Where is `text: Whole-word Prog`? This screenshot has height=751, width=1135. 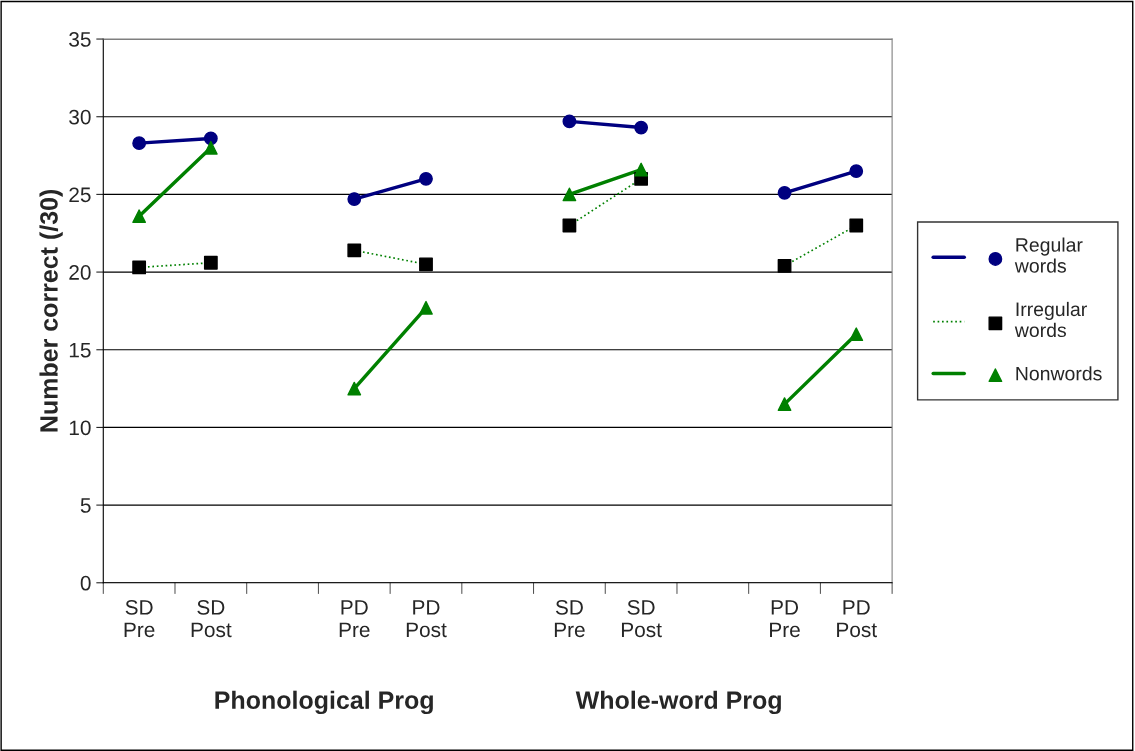 text: Whole-word Prog is located at coordinates (678, 702).